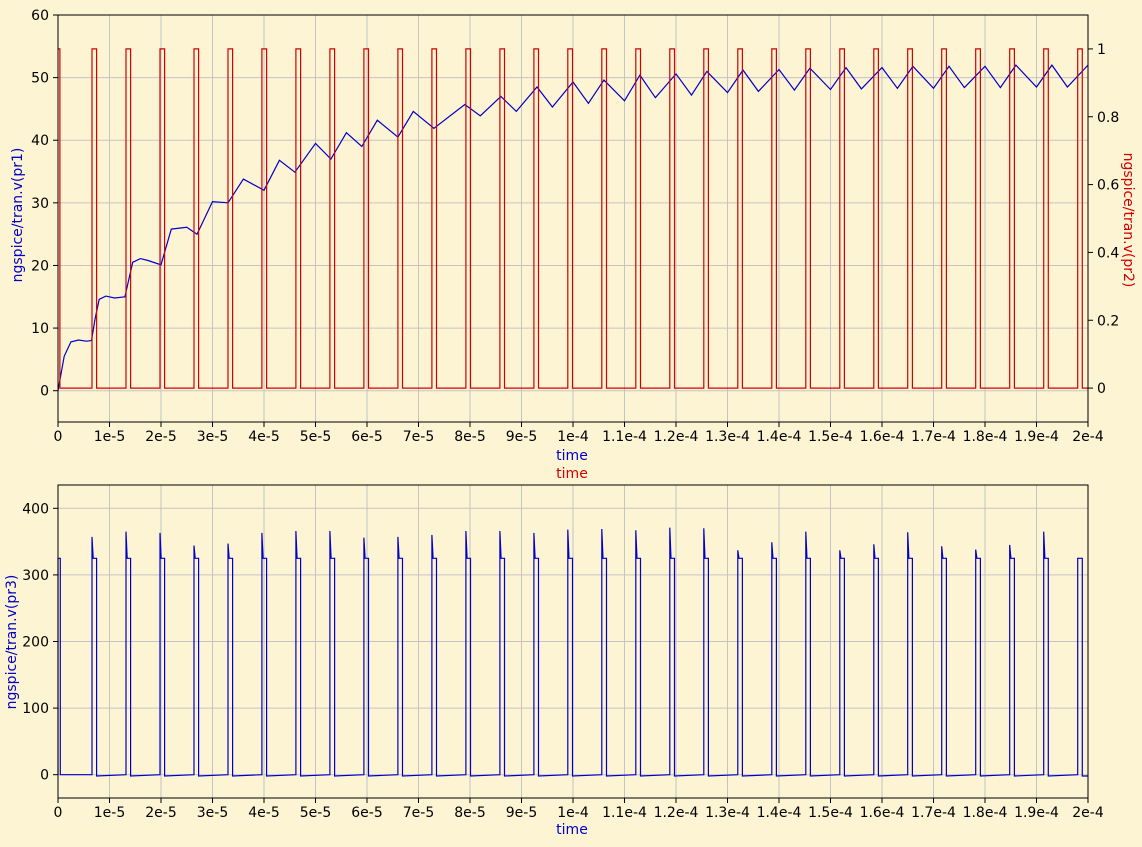 The height and width of the screenshot is (847, 1142). I want to click on bottom-x-tick-label: 8e-5, so click(469, 813).